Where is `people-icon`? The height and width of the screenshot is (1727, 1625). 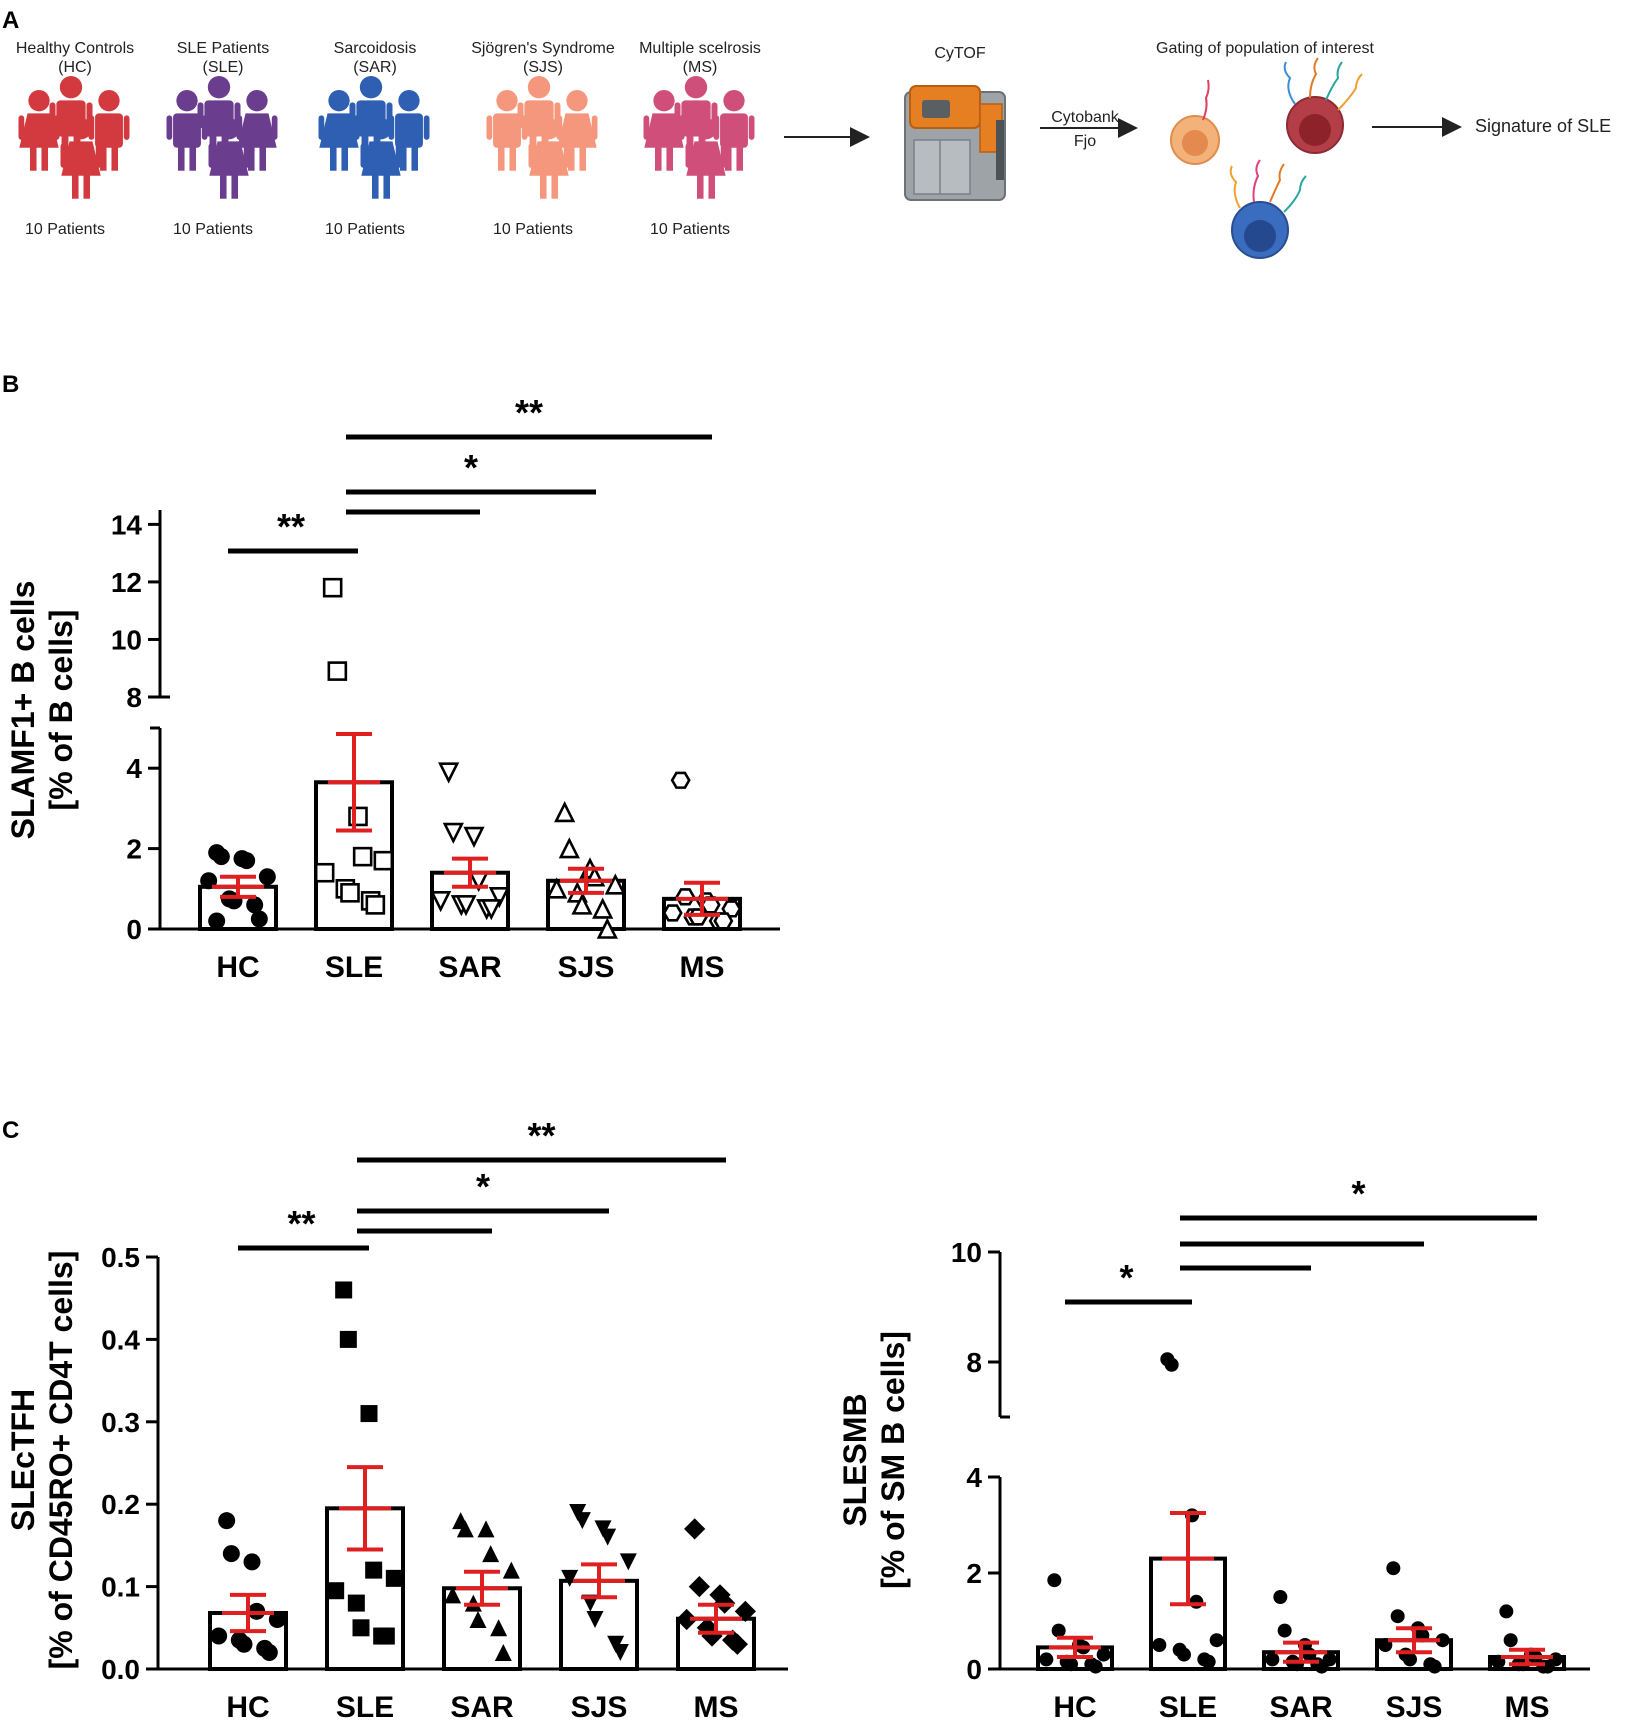 people-icon is located at coordinates (74, 137).